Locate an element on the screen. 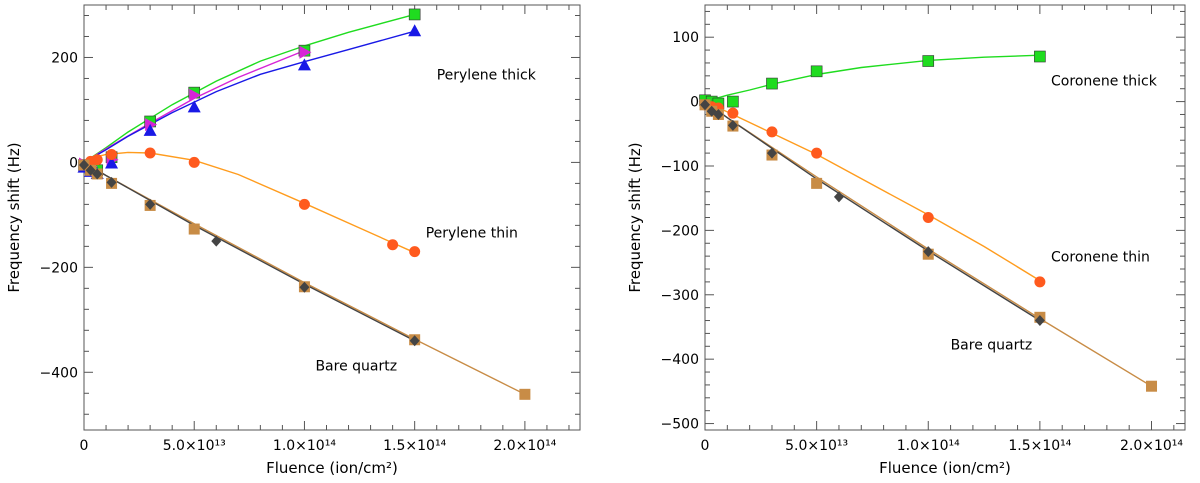  chart-2-y-tick-label: −400 is located at coordinates (680, 360).